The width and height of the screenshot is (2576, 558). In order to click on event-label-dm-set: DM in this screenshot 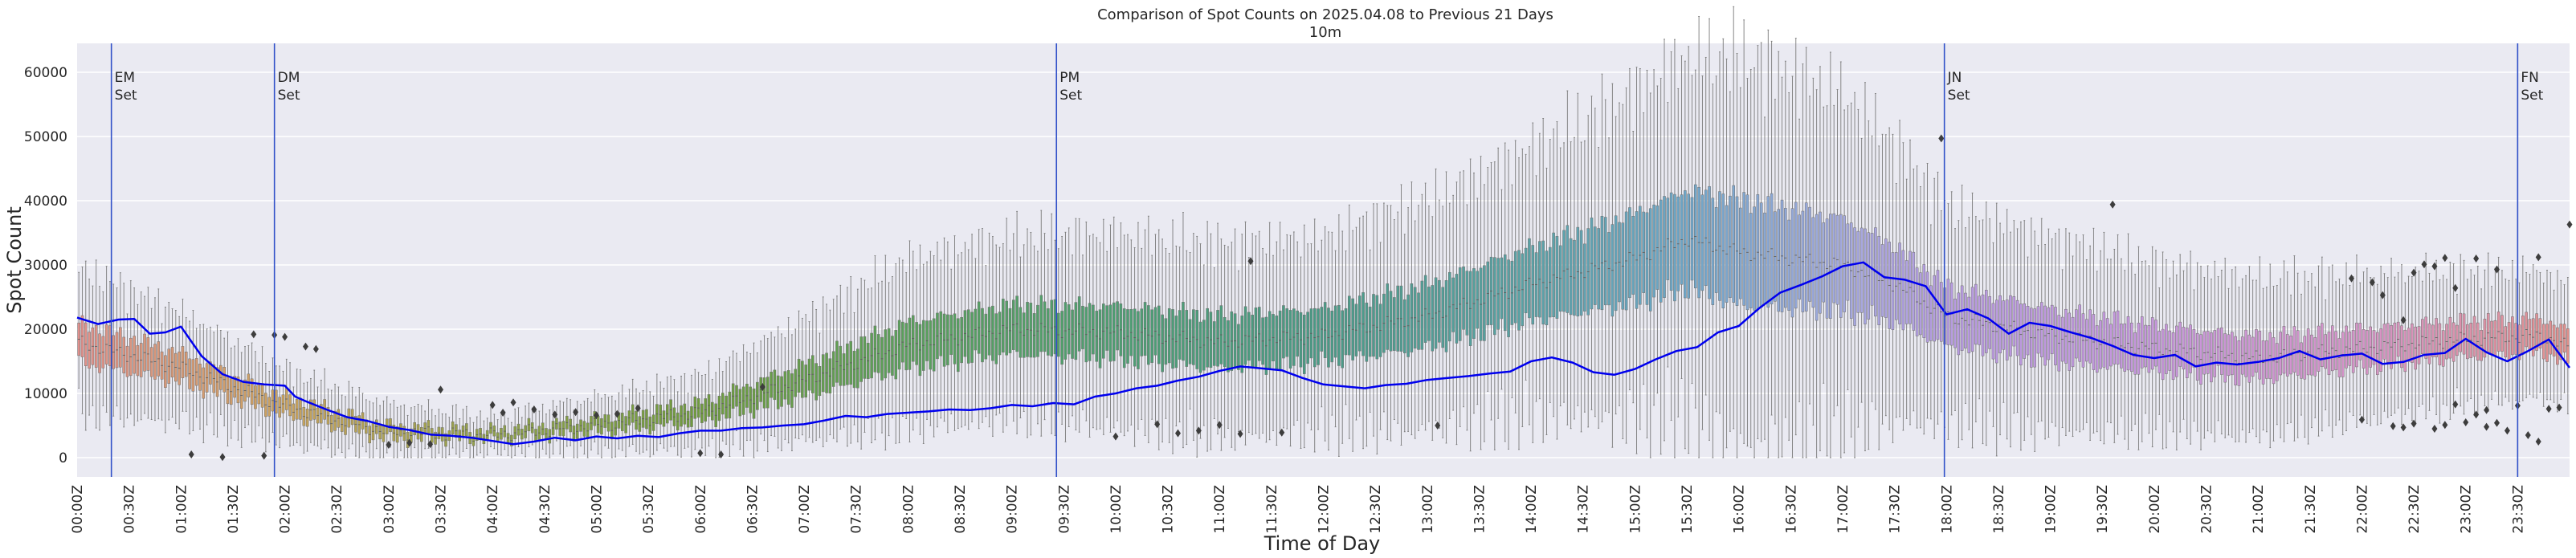, I will do `click(289, 78)`.